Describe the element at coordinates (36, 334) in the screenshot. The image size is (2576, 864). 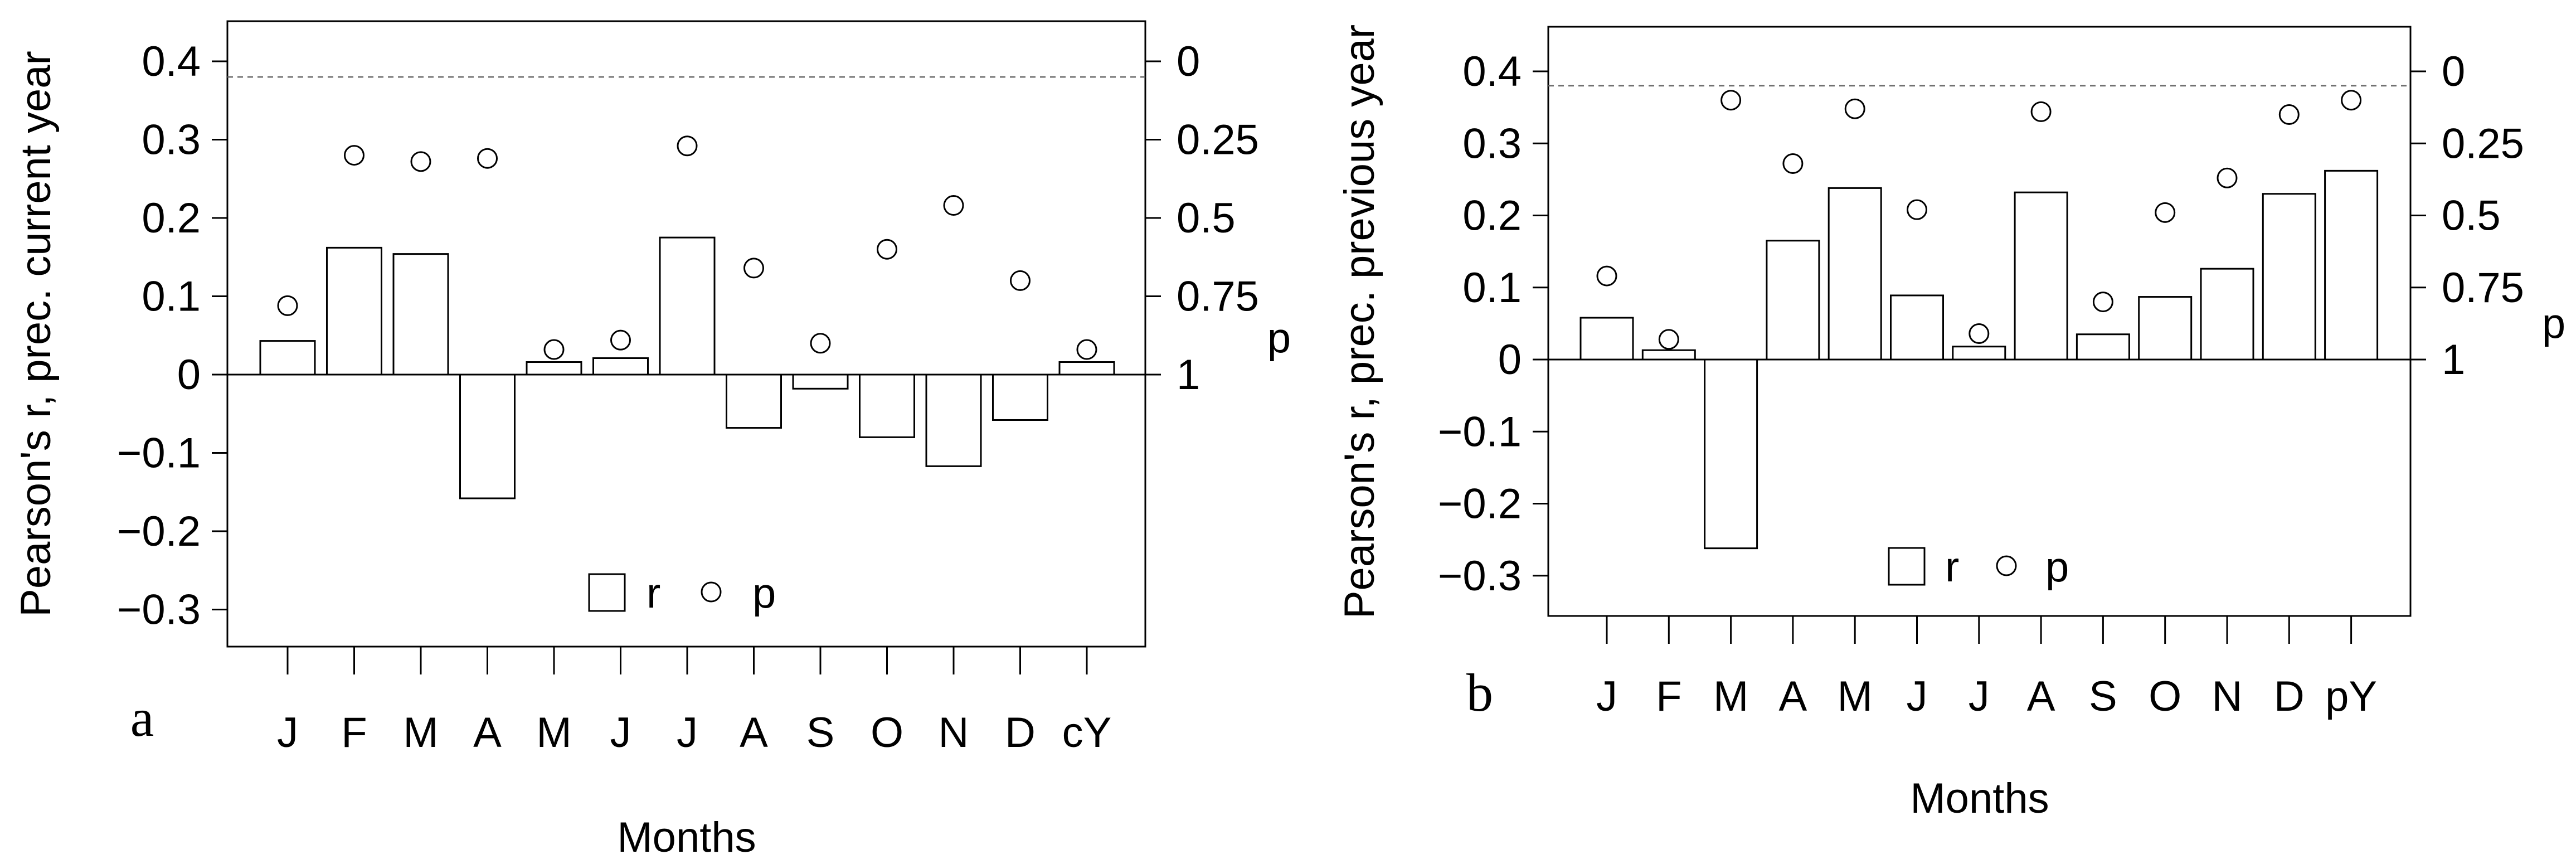
I see `y-axis-label: Pearson's r, prec. current year` at that location.